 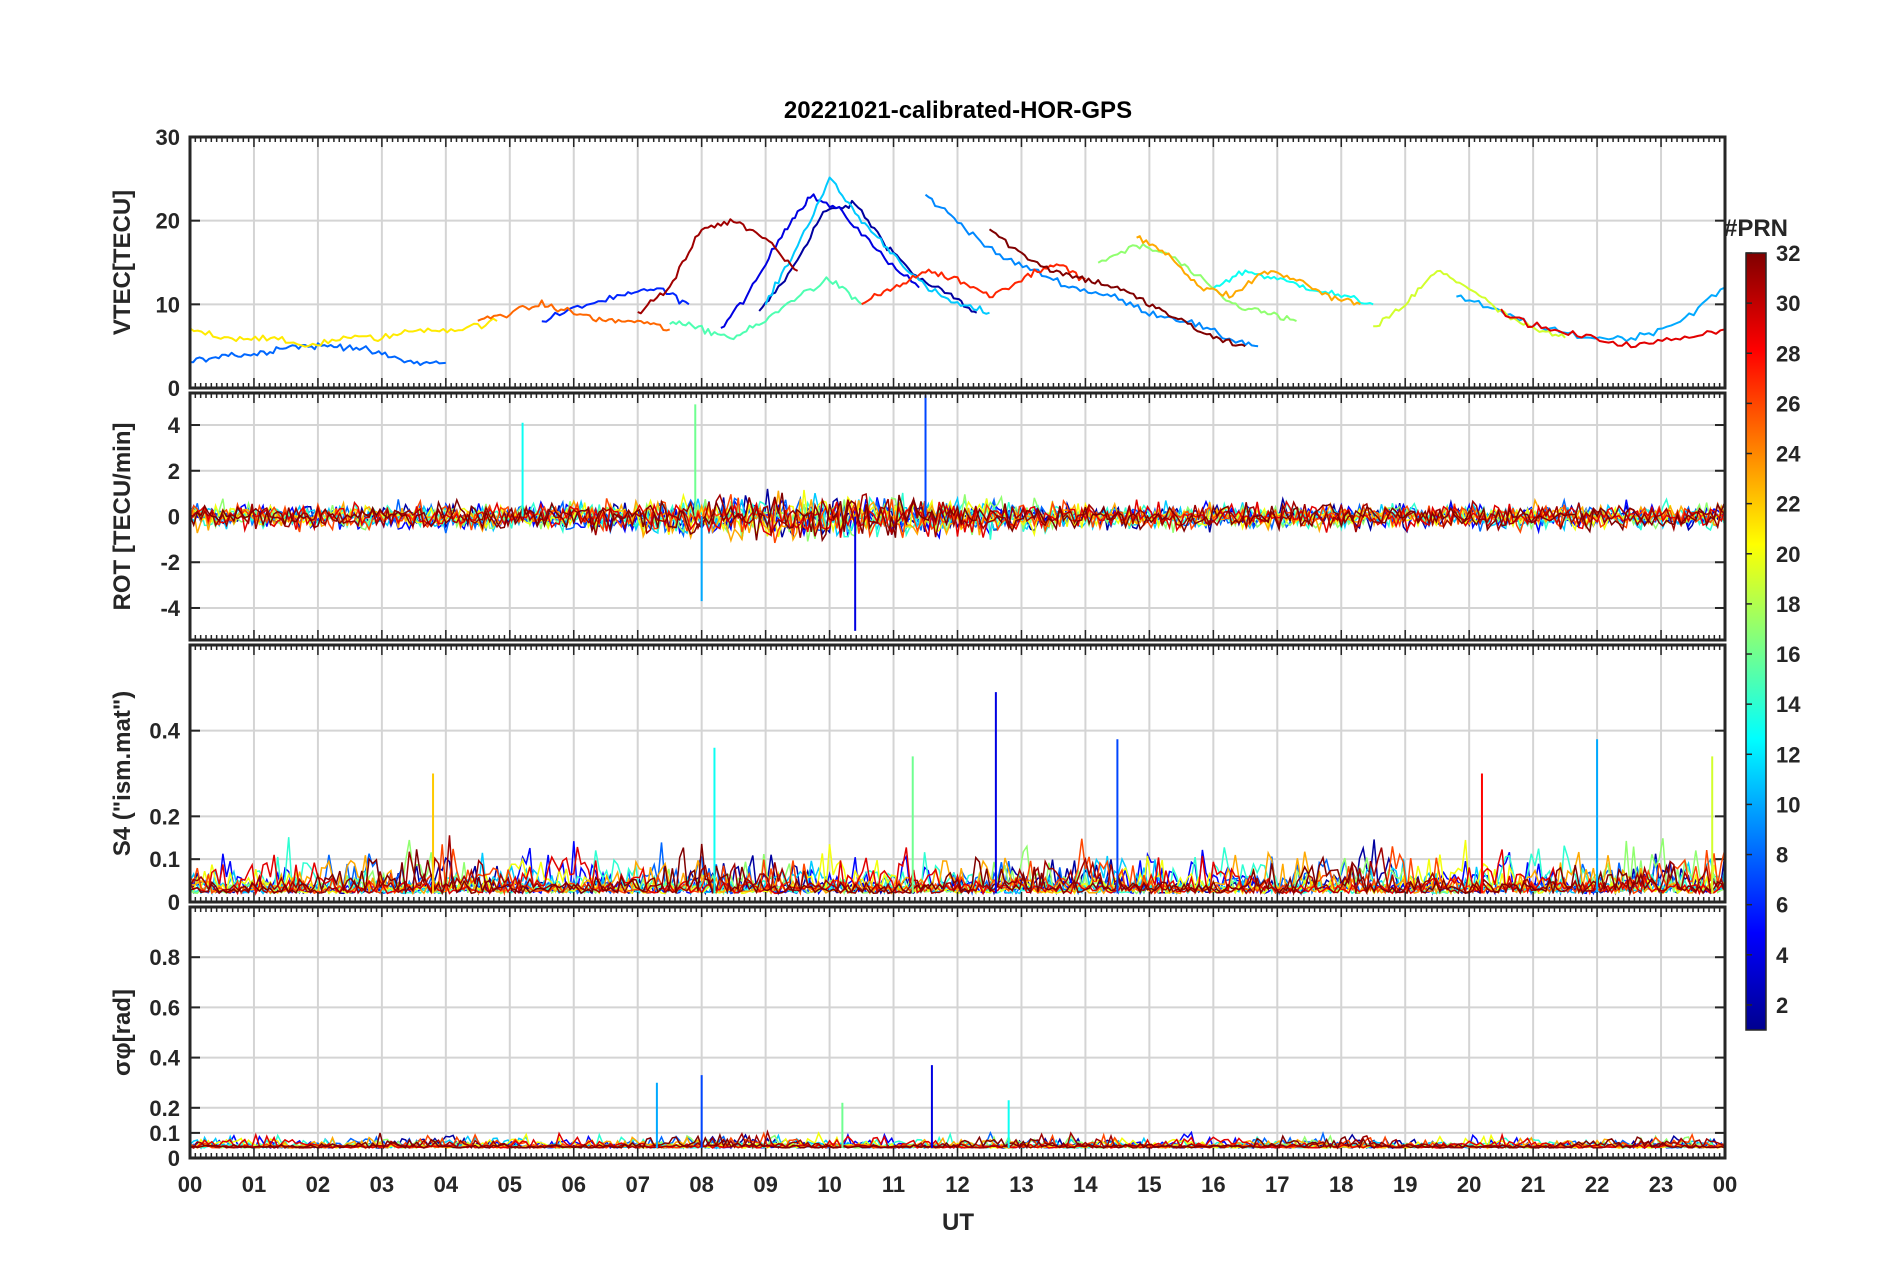 I want to click on panel-vtec-ytick-label: 20, so click(x=168, y=221).